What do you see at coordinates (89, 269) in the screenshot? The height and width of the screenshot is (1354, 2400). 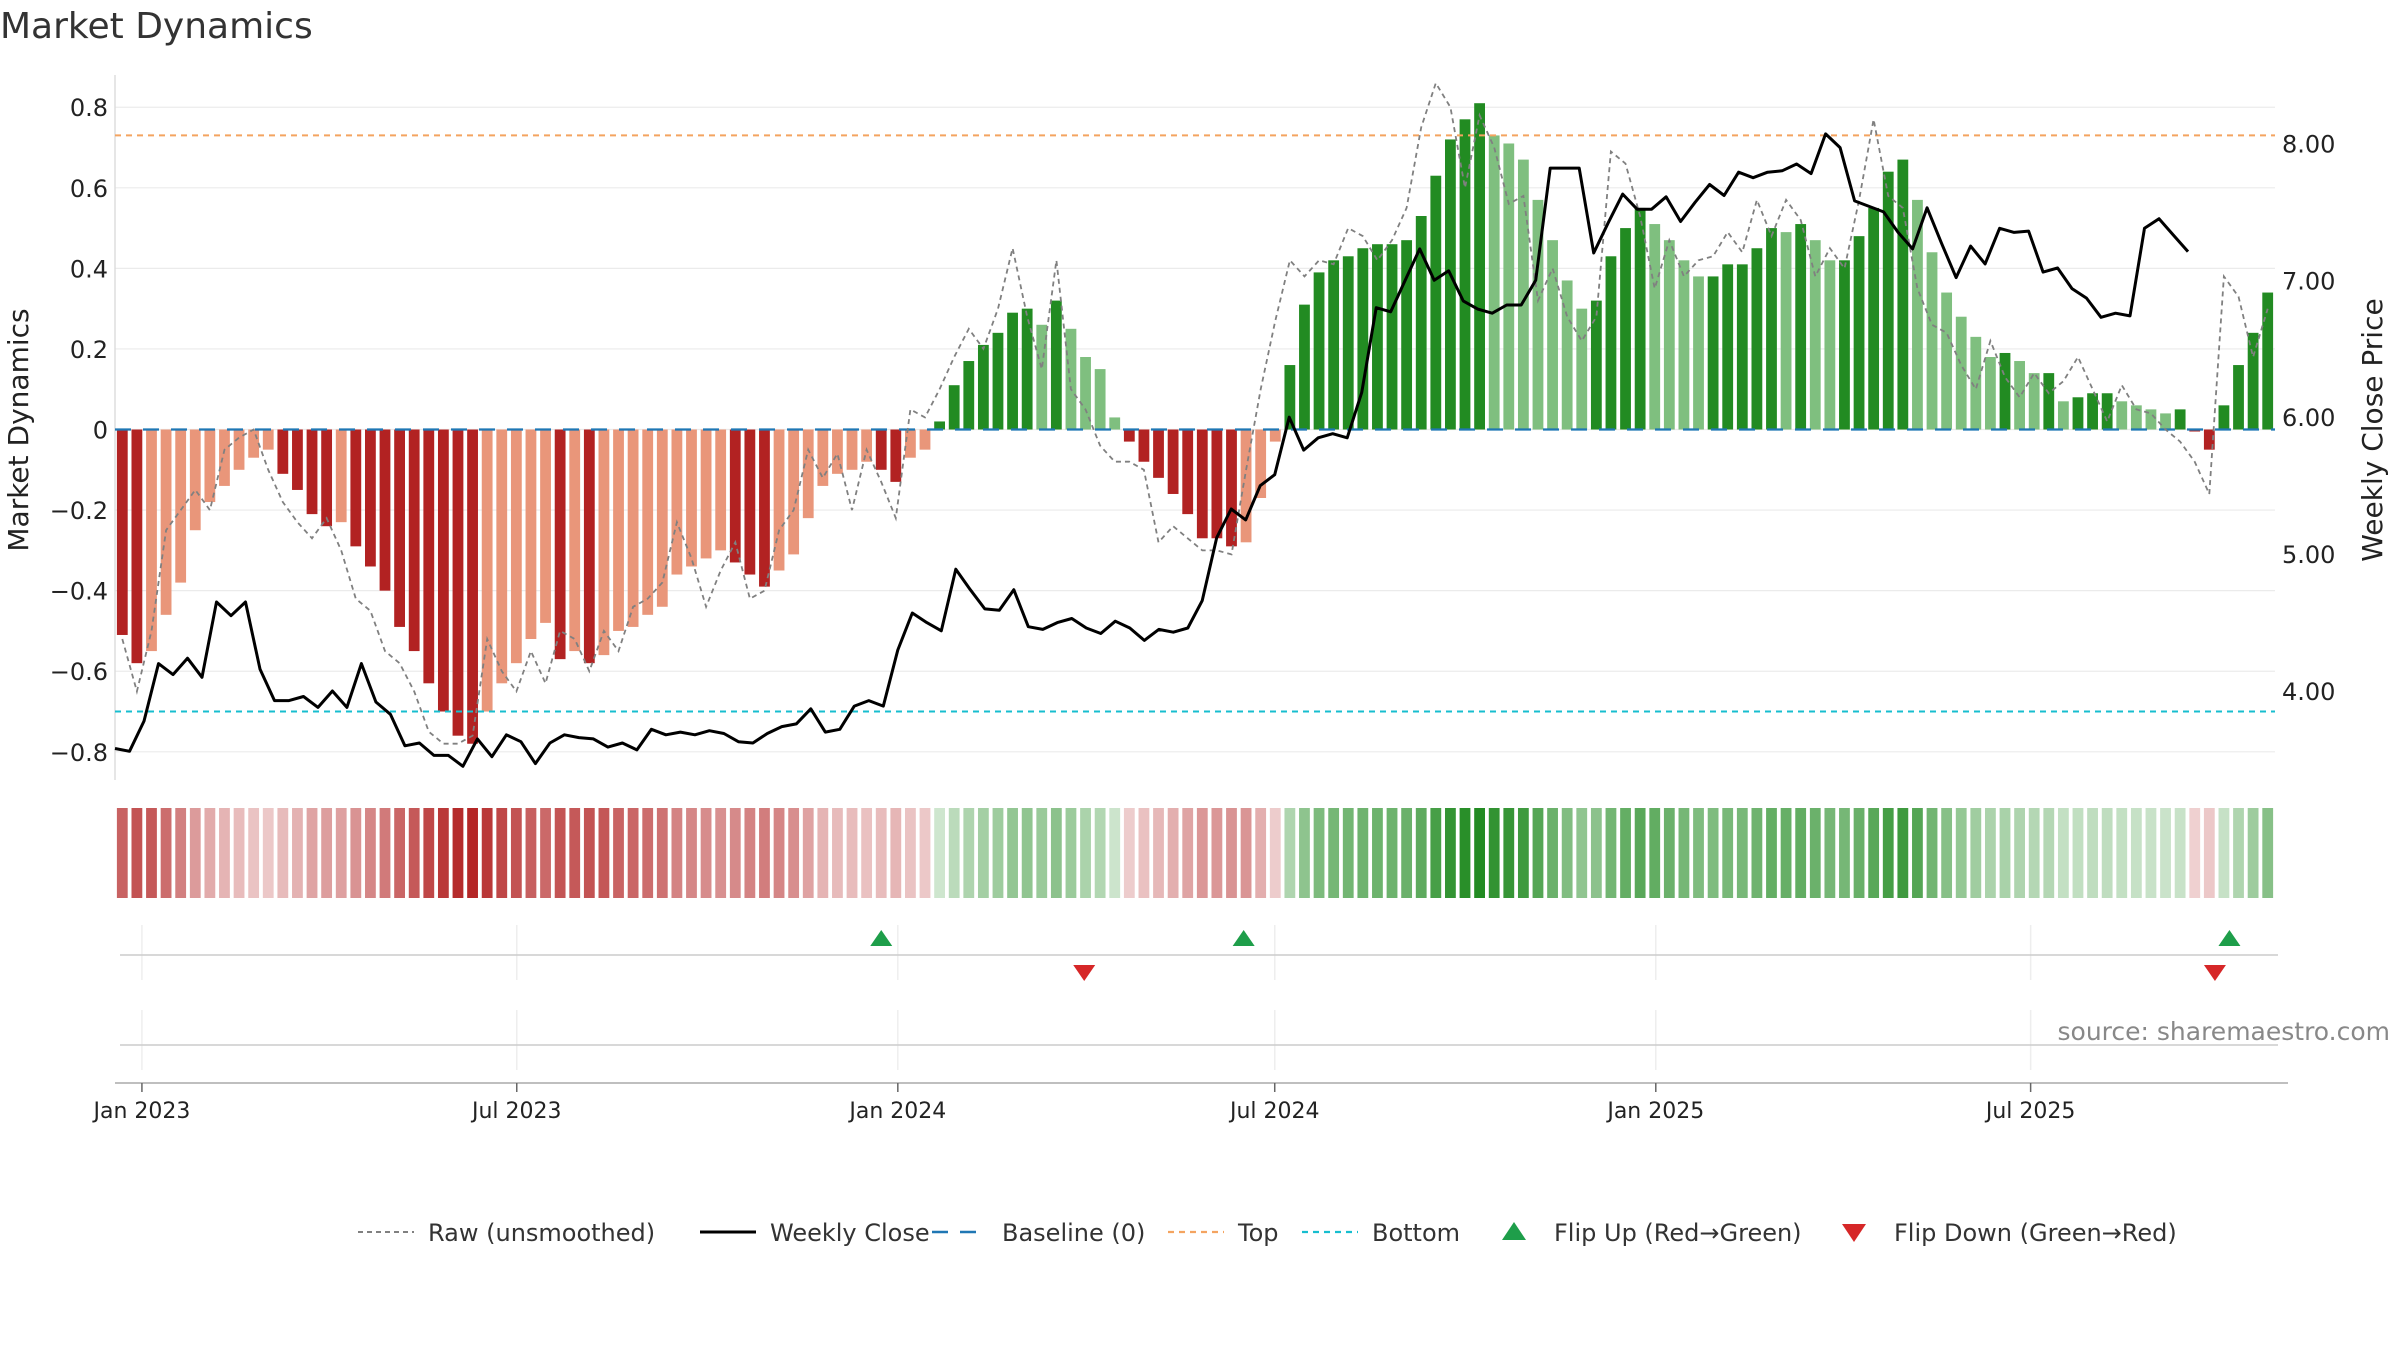 I see `y-tick-label: 0.4` at bounding box center [89, 269].